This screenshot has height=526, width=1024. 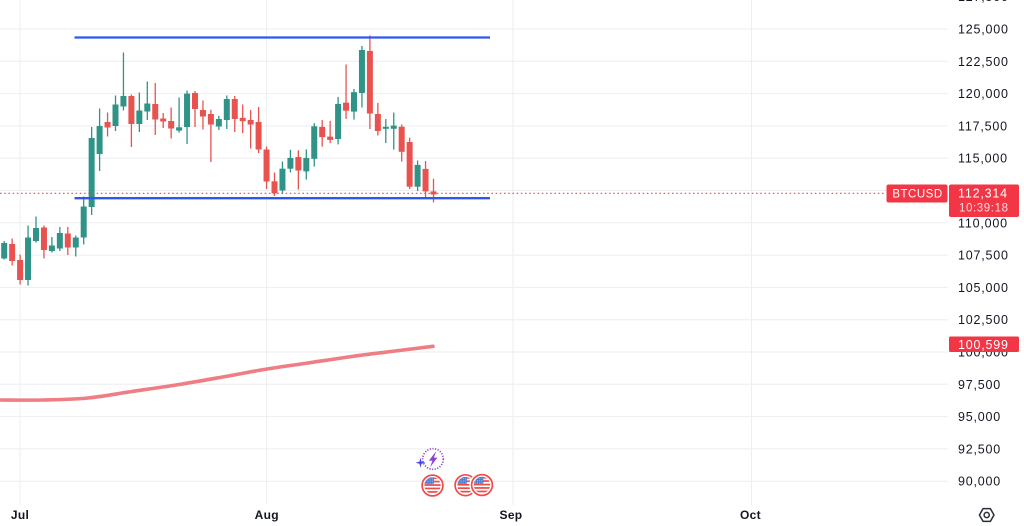 What do you see at coordinates (984, 209) in the screenshot?
I see `svg-text: 10:39:18` at bounding box center [984, 209].